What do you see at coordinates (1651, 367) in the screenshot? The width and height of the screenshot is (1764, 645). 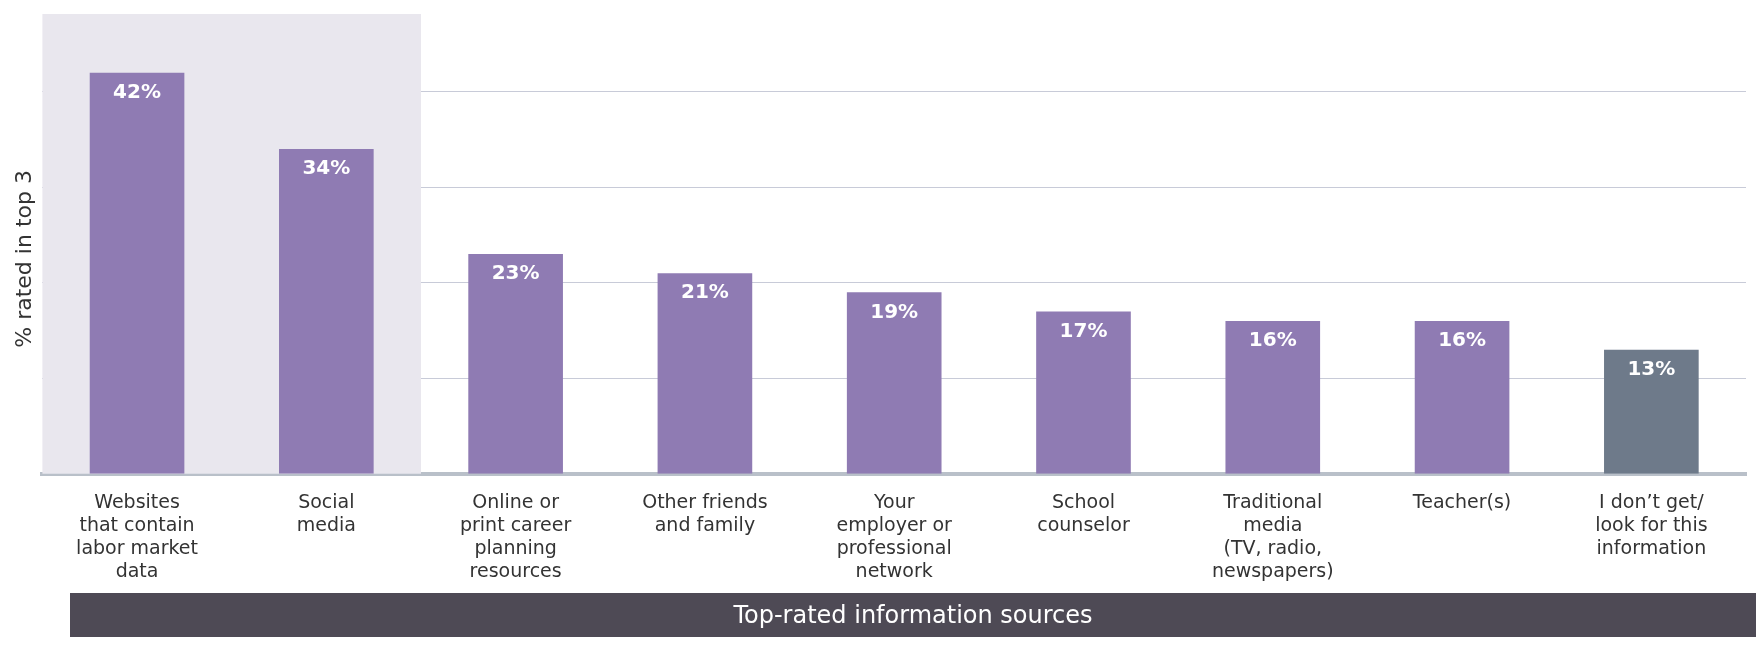 I see `data-label: 13%` at bounding box center [1651, 367].